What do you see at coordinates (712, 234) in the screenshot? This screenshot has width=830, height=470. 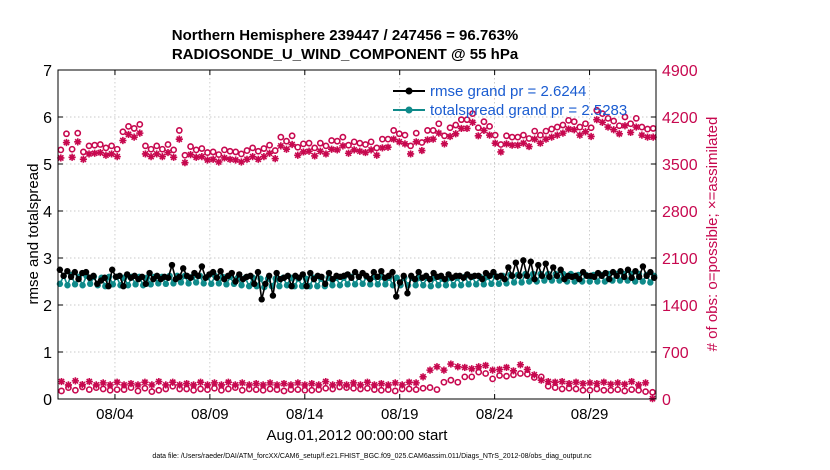 I see `y-axis-label-right: # of obs: o=possible; ×=assimilated` at bounding box center [712, 234].